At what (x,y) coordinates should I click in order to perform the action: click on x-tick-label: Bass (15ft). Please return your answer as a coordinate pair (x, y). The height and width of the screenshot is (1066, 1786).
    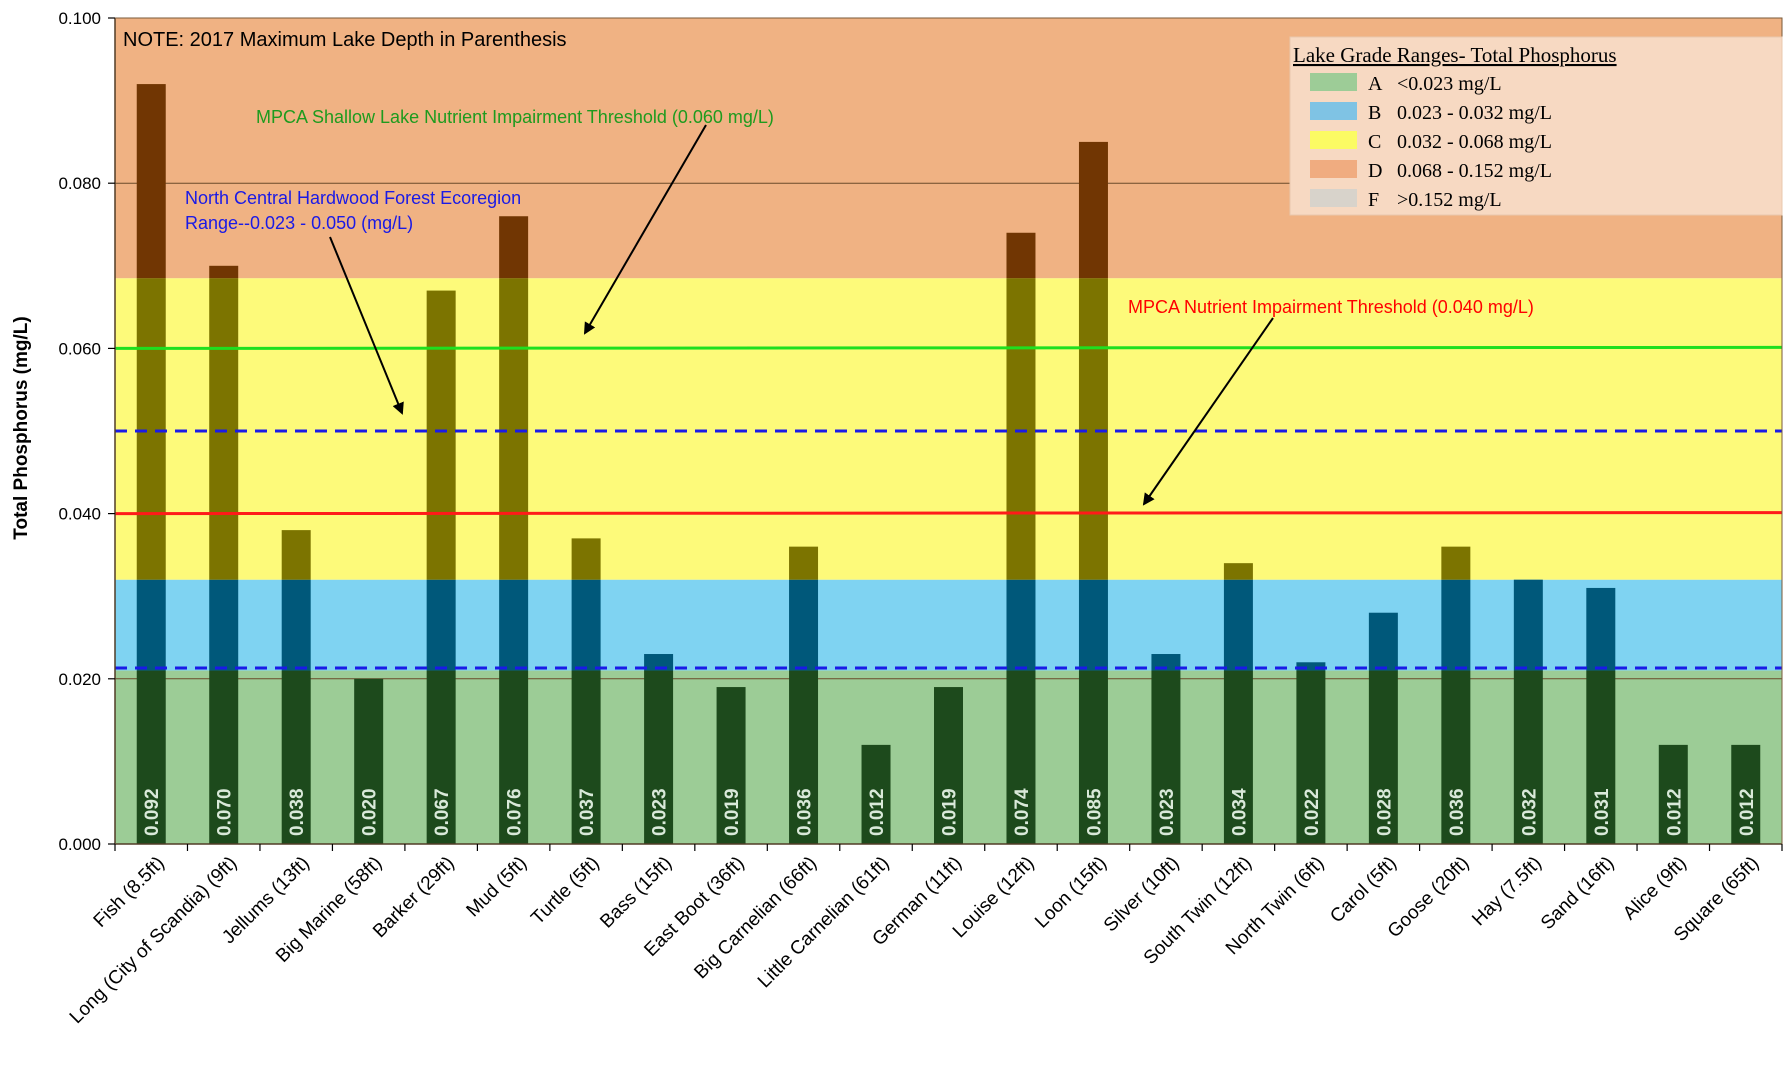
    Looking at the image, I should click on (636, 893).